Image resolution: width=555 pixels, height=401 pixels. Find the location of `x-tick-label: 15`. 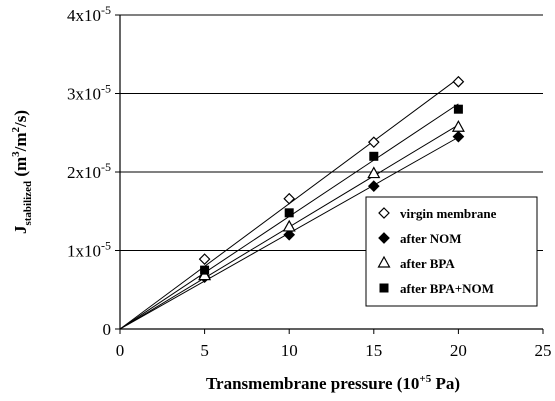

x-tick-label: 15 is located at coordinates (373, 350).